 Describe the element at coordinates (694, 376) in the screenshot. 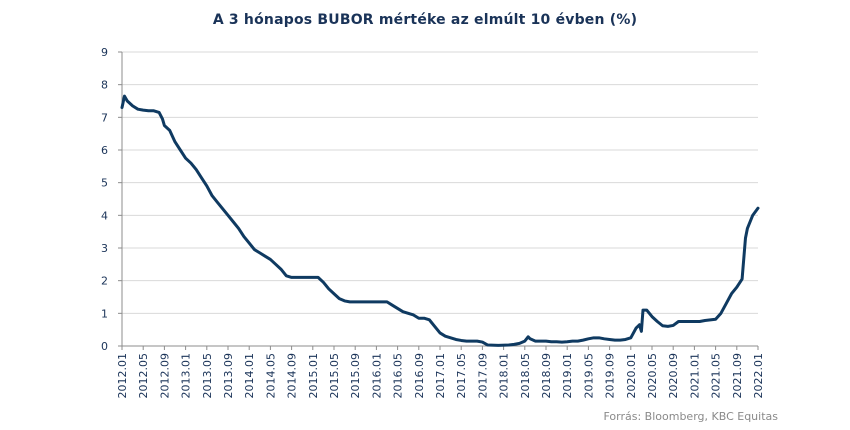

I see `x-tick-label-2021.01: 2021.01` at that location.